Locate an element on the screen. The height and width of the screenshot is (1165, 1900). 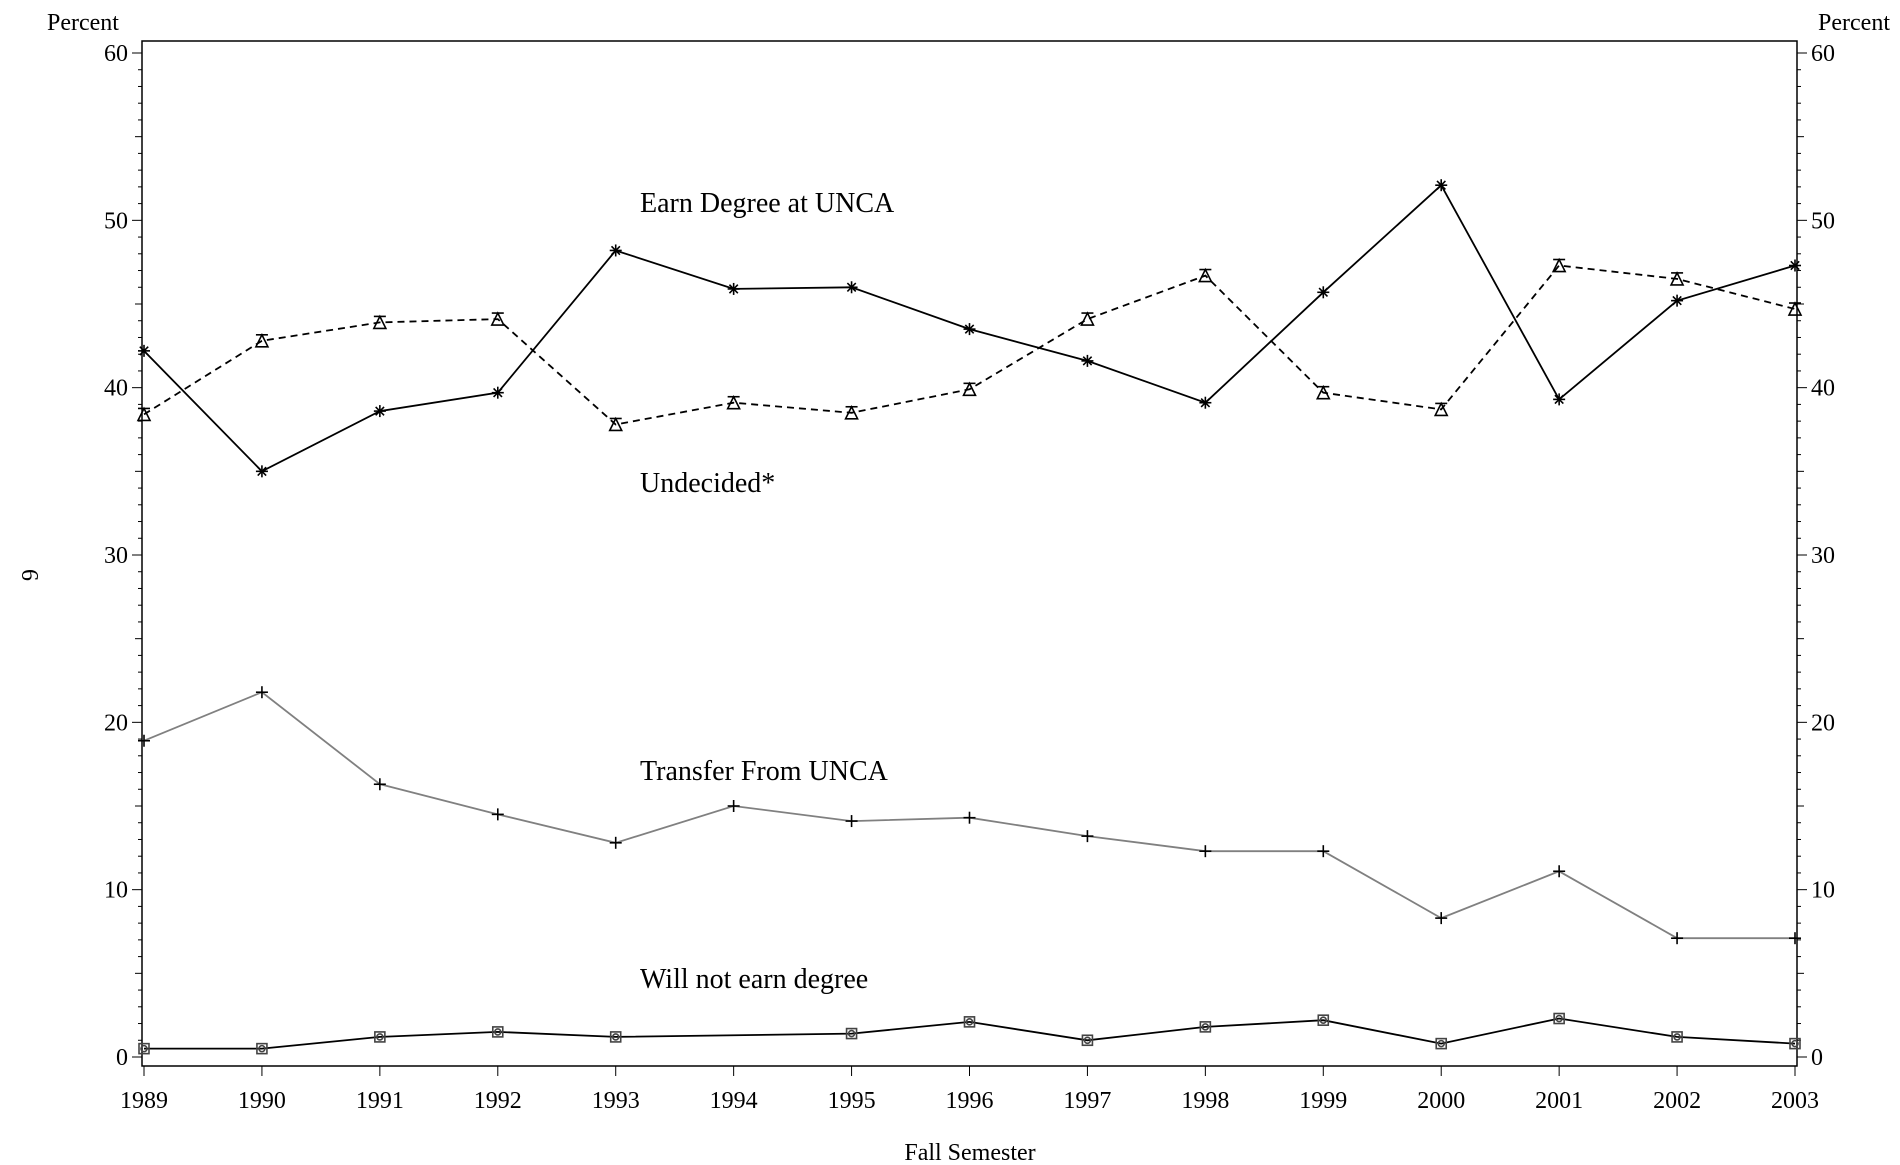
x-tick-label: 1994 is located at coordinates (734, 1101).